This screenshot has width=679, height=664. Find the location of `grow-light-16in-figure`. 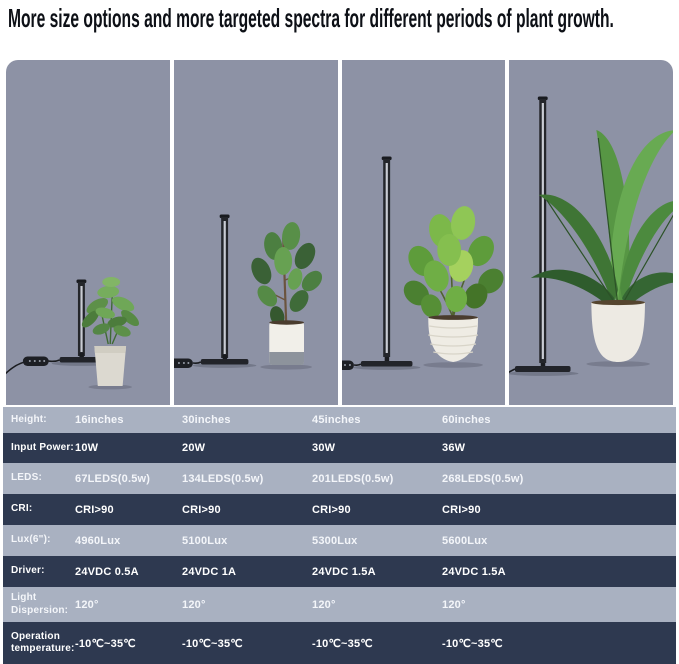

grow-light-16in-figure is located at coordinates (73, 333).